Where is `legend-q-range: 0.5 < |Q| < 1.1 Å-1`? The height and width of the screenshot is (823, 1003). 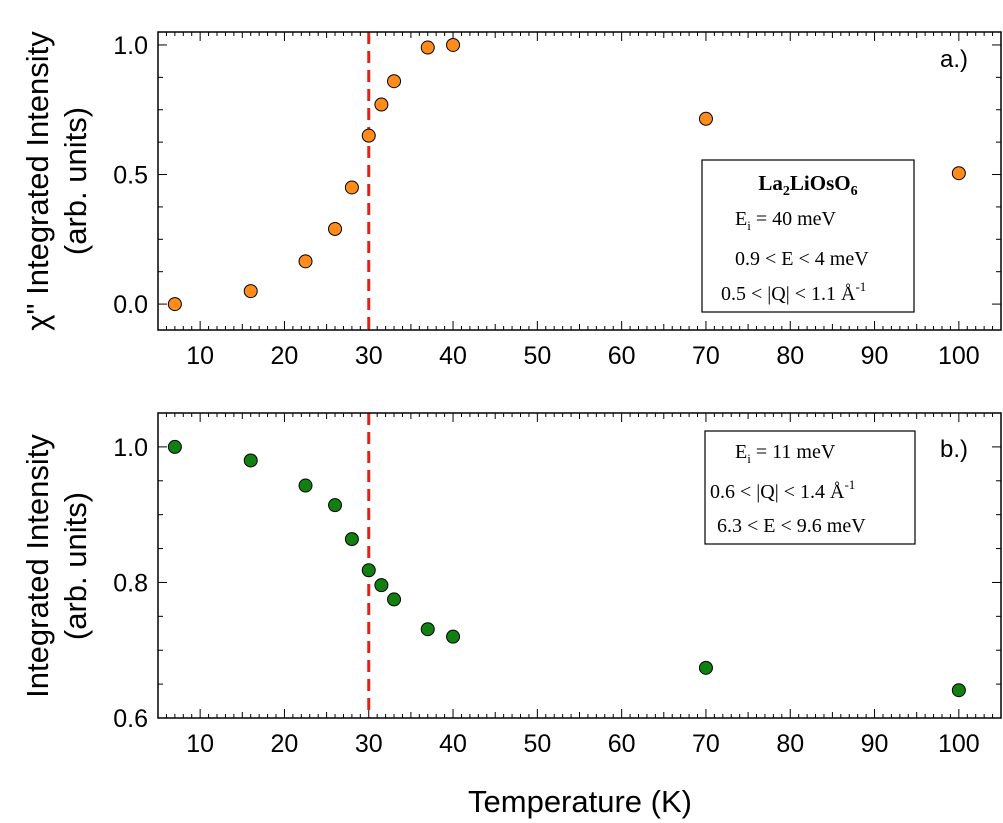 legend-q-range: 0.5 < |Q| < 1.1 Å-1 is located at coordinates (793, 292).